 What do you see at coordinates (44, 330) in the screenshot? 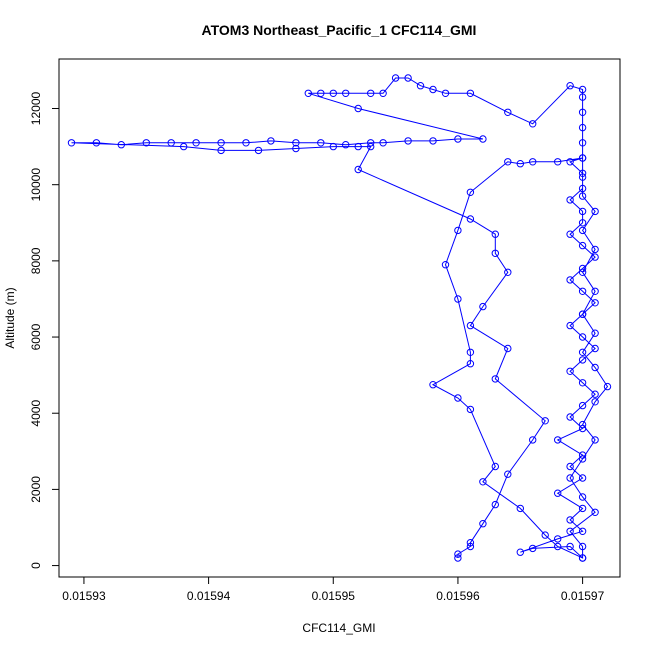
I see `y-axis: 0 2000 4000 6000 8000 10000 12000` at bounding box center [44, 330].